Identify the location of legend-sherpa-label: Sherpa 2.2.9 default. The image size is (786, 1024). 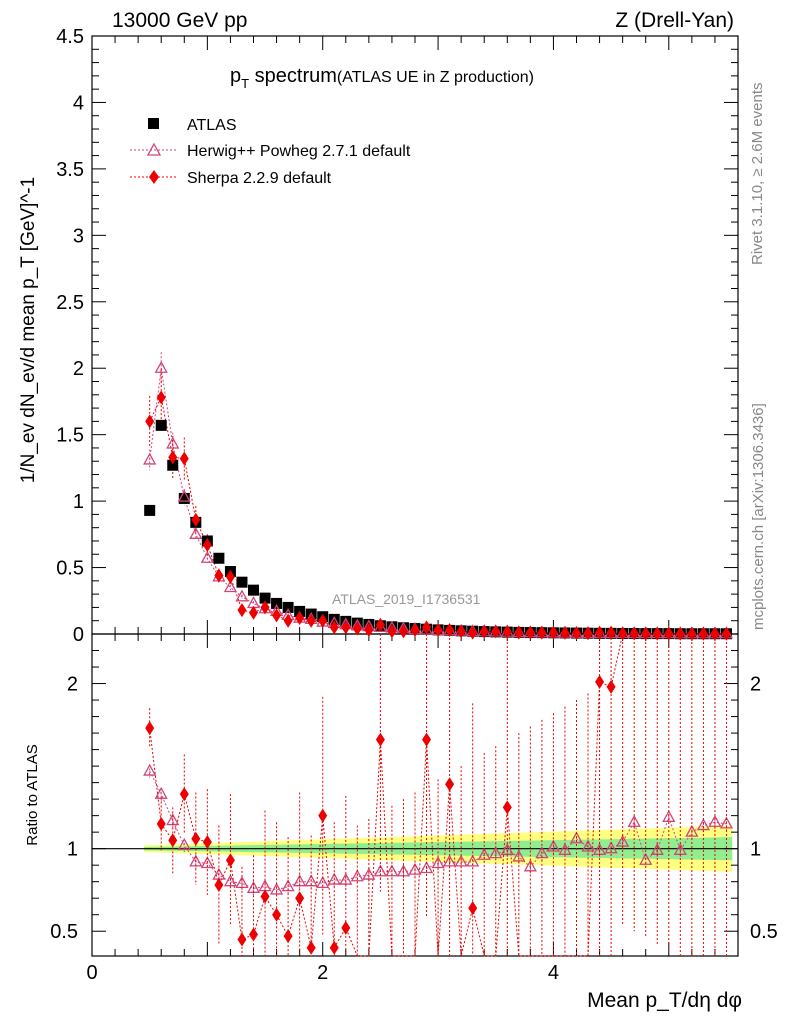
(259, 178).